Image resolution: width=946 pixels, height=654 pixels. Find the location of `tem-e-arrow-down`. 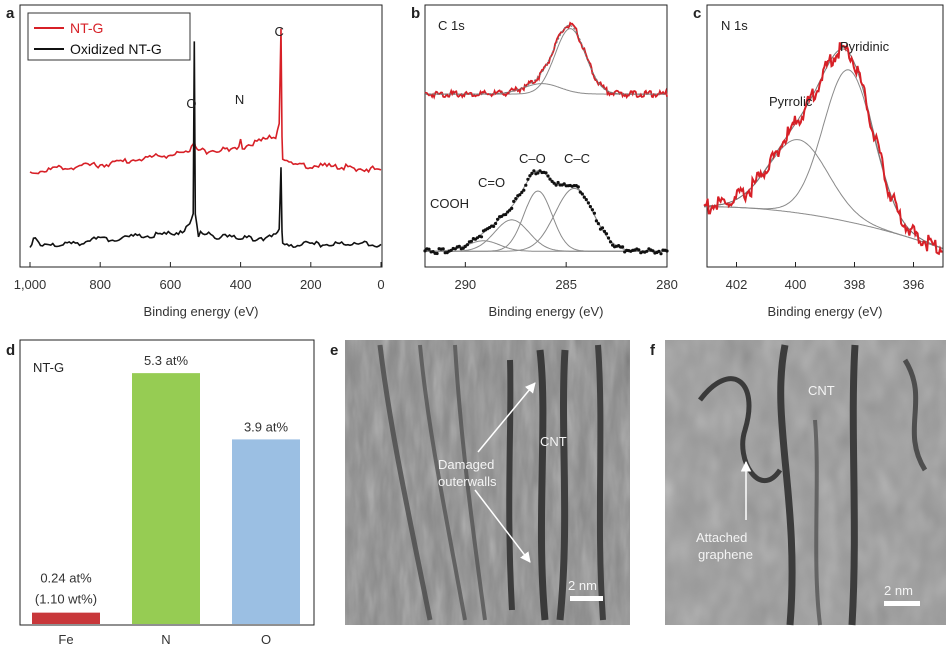

tem-e-arrow-down is located at coordinates (502, 526).